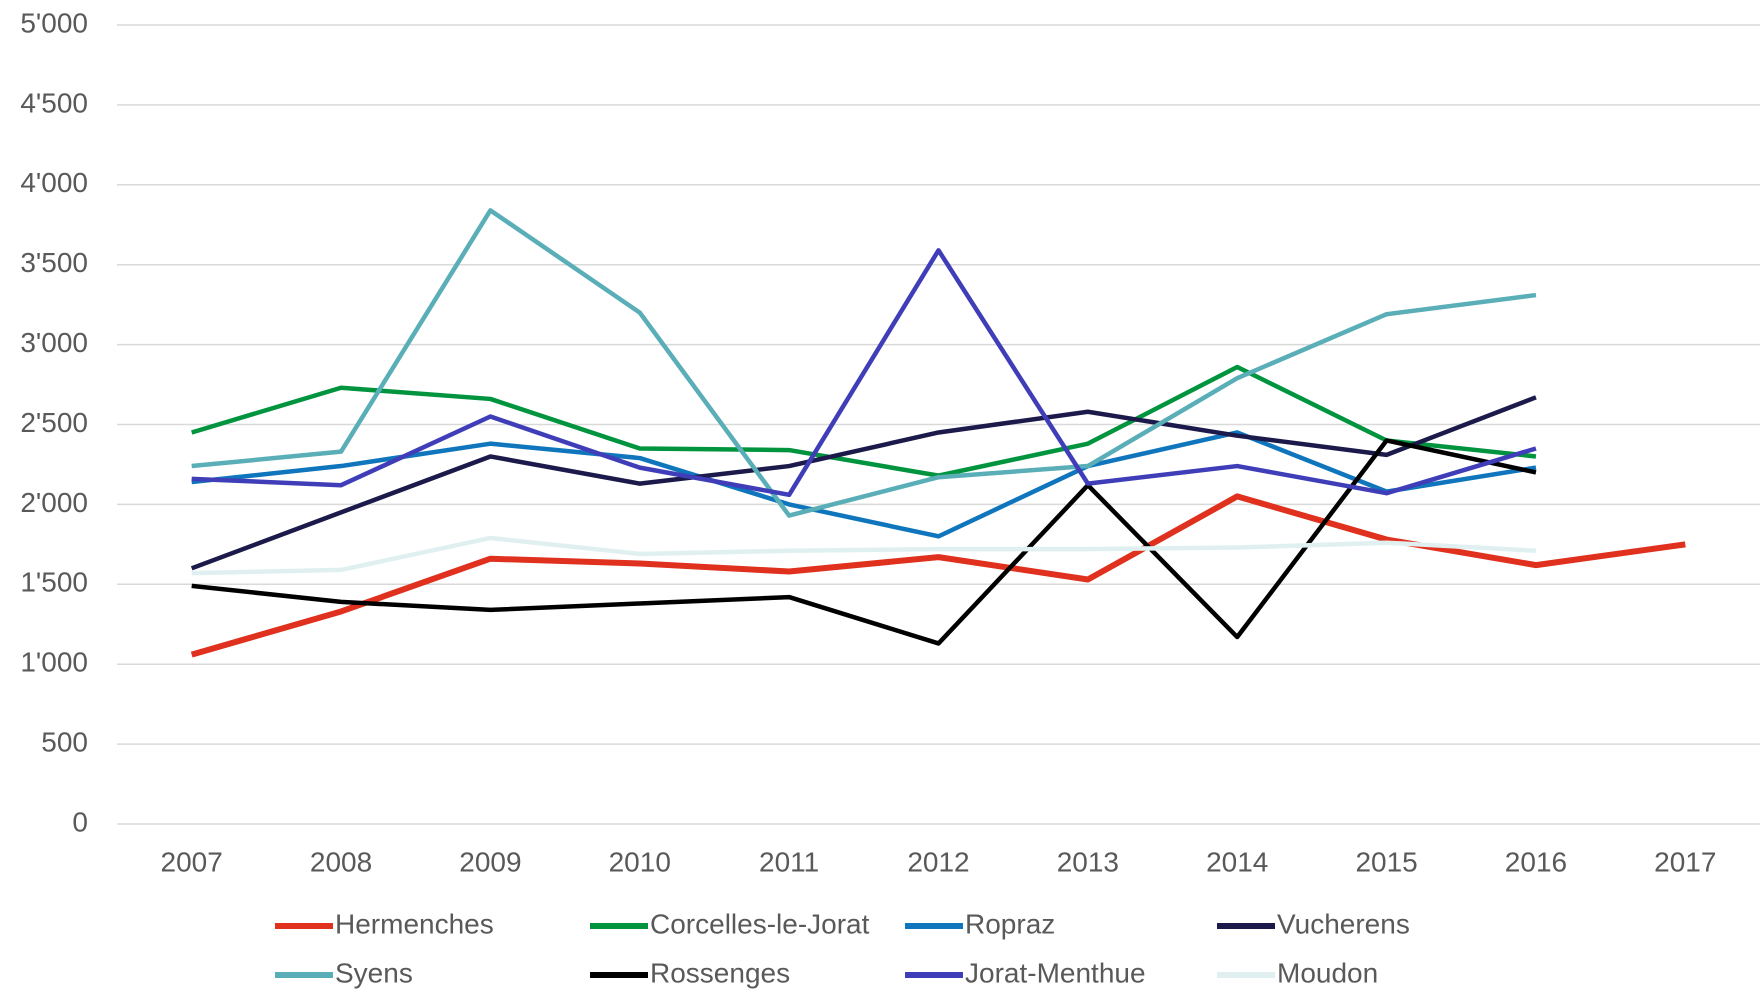 The image size is (1762, 994). Describe the element at coordinates (64, 741) in the screenshot. I see `y-tick-label: 500` at that location.